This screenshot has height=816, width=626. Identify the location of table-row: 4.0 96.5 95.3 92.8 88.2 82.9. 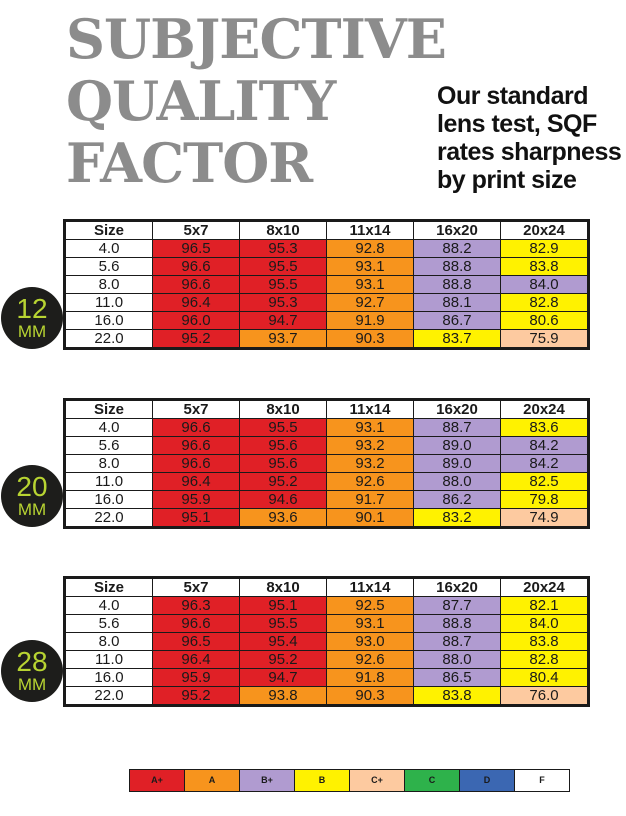
(326, 248).